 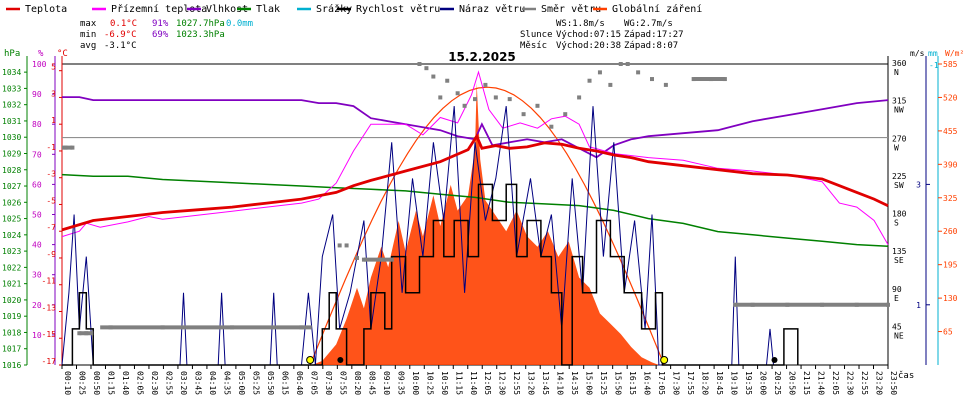 I want to click on x-tick-label: 17:05, so click(x=661, y=383).